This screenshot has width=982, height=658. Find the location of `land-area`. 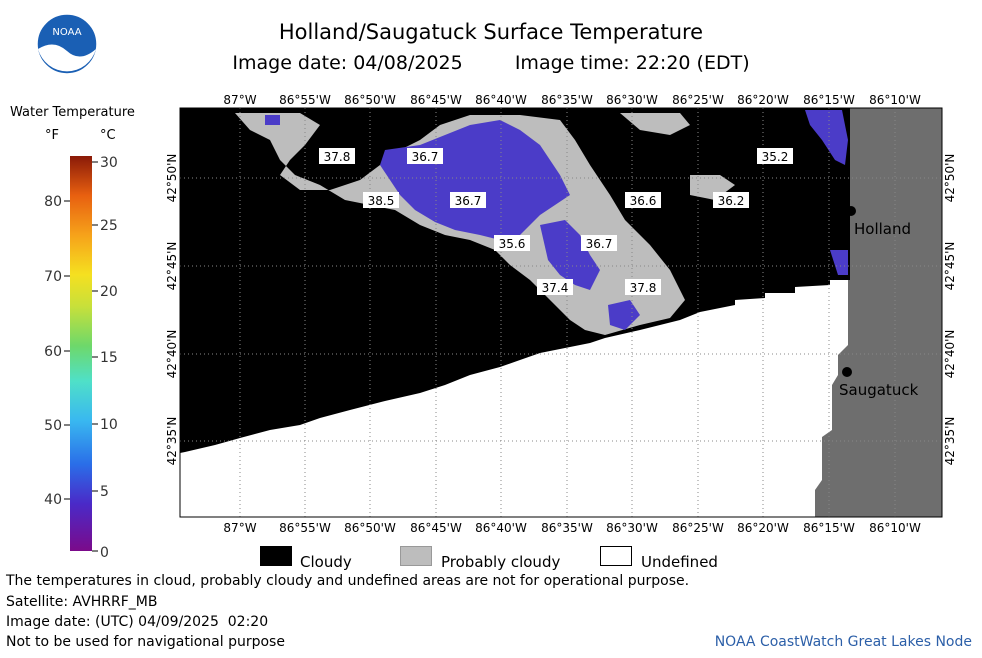

land-area is located at coordinates (878, 312).